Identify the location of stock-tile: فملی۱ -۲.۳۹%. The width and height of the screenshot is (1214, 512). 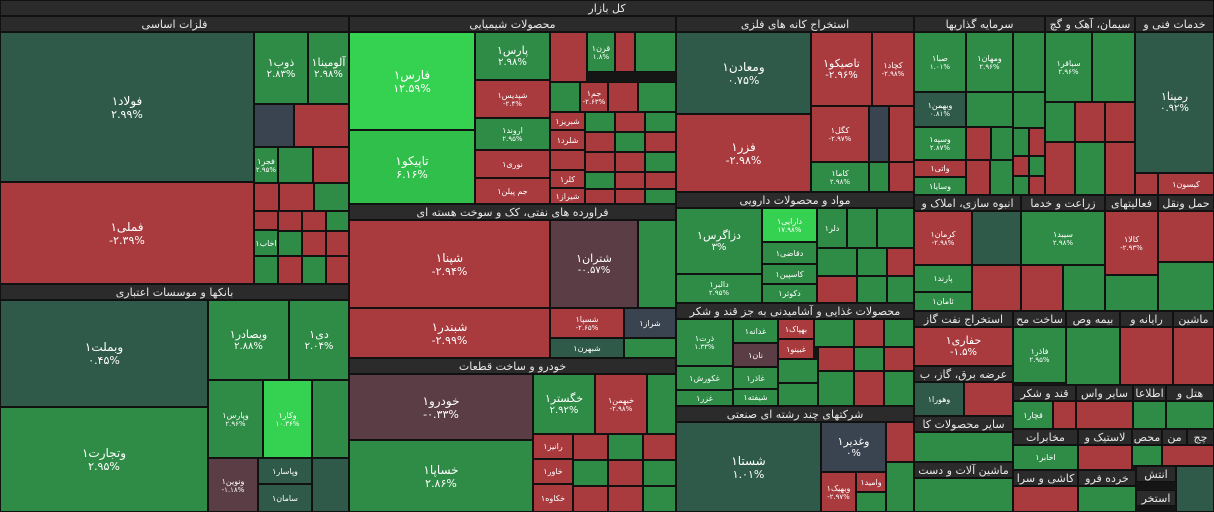
(127, 233).